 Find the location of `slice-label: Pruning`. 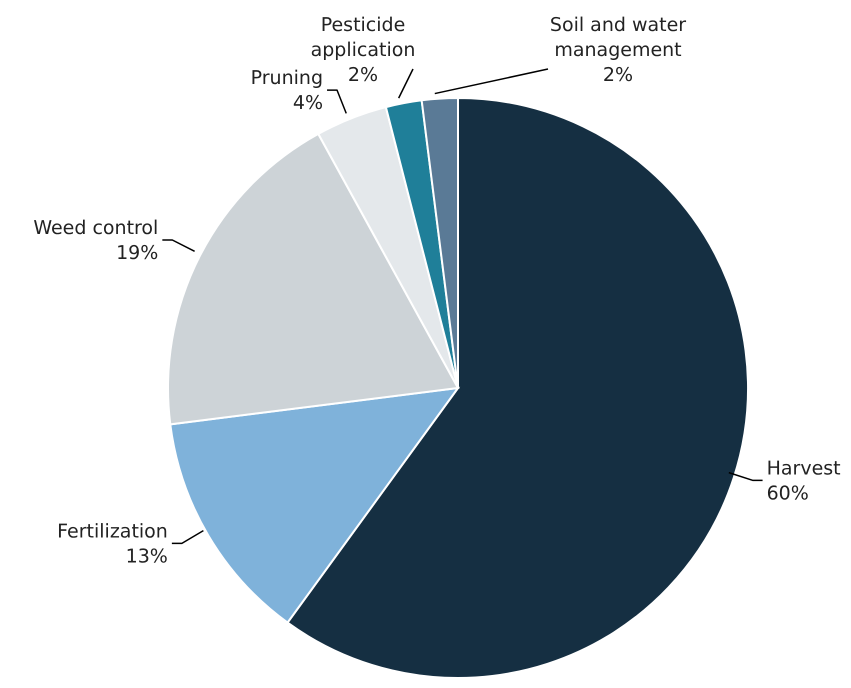

slice-label: Pruning is located at coordinates (287, 78).